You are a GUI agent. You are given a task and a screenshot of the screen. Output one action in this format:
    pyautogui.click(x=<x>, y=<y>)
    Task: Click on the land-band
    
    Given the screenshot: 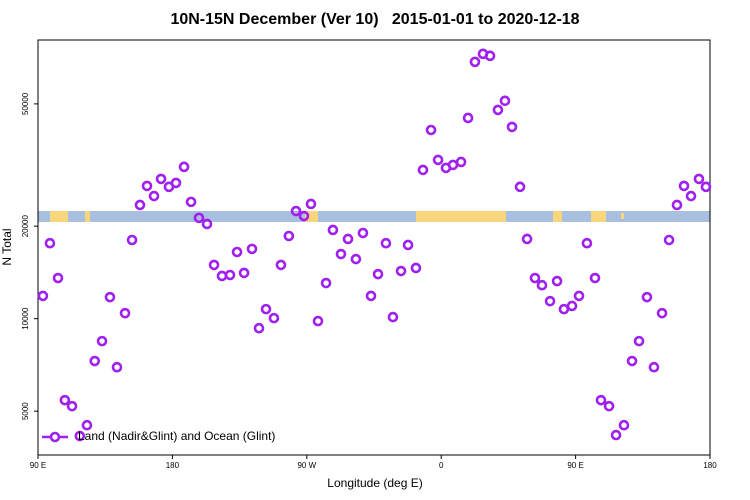 What is the action you would take?
    pyautogui.click(x=374, y=216)
    